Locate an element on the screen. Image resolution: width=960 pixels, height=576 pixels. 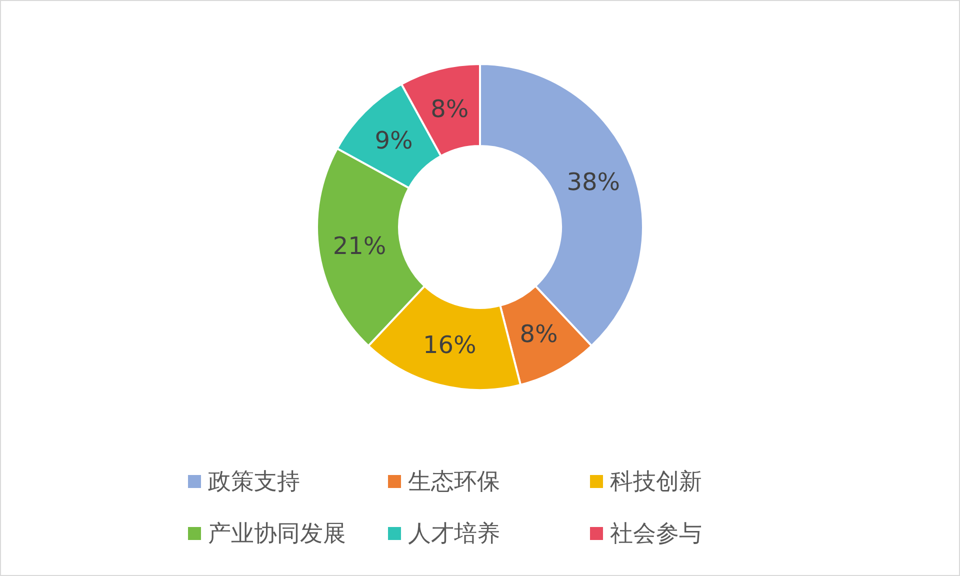
data-label: 38% is located at coordinates (593, 182).